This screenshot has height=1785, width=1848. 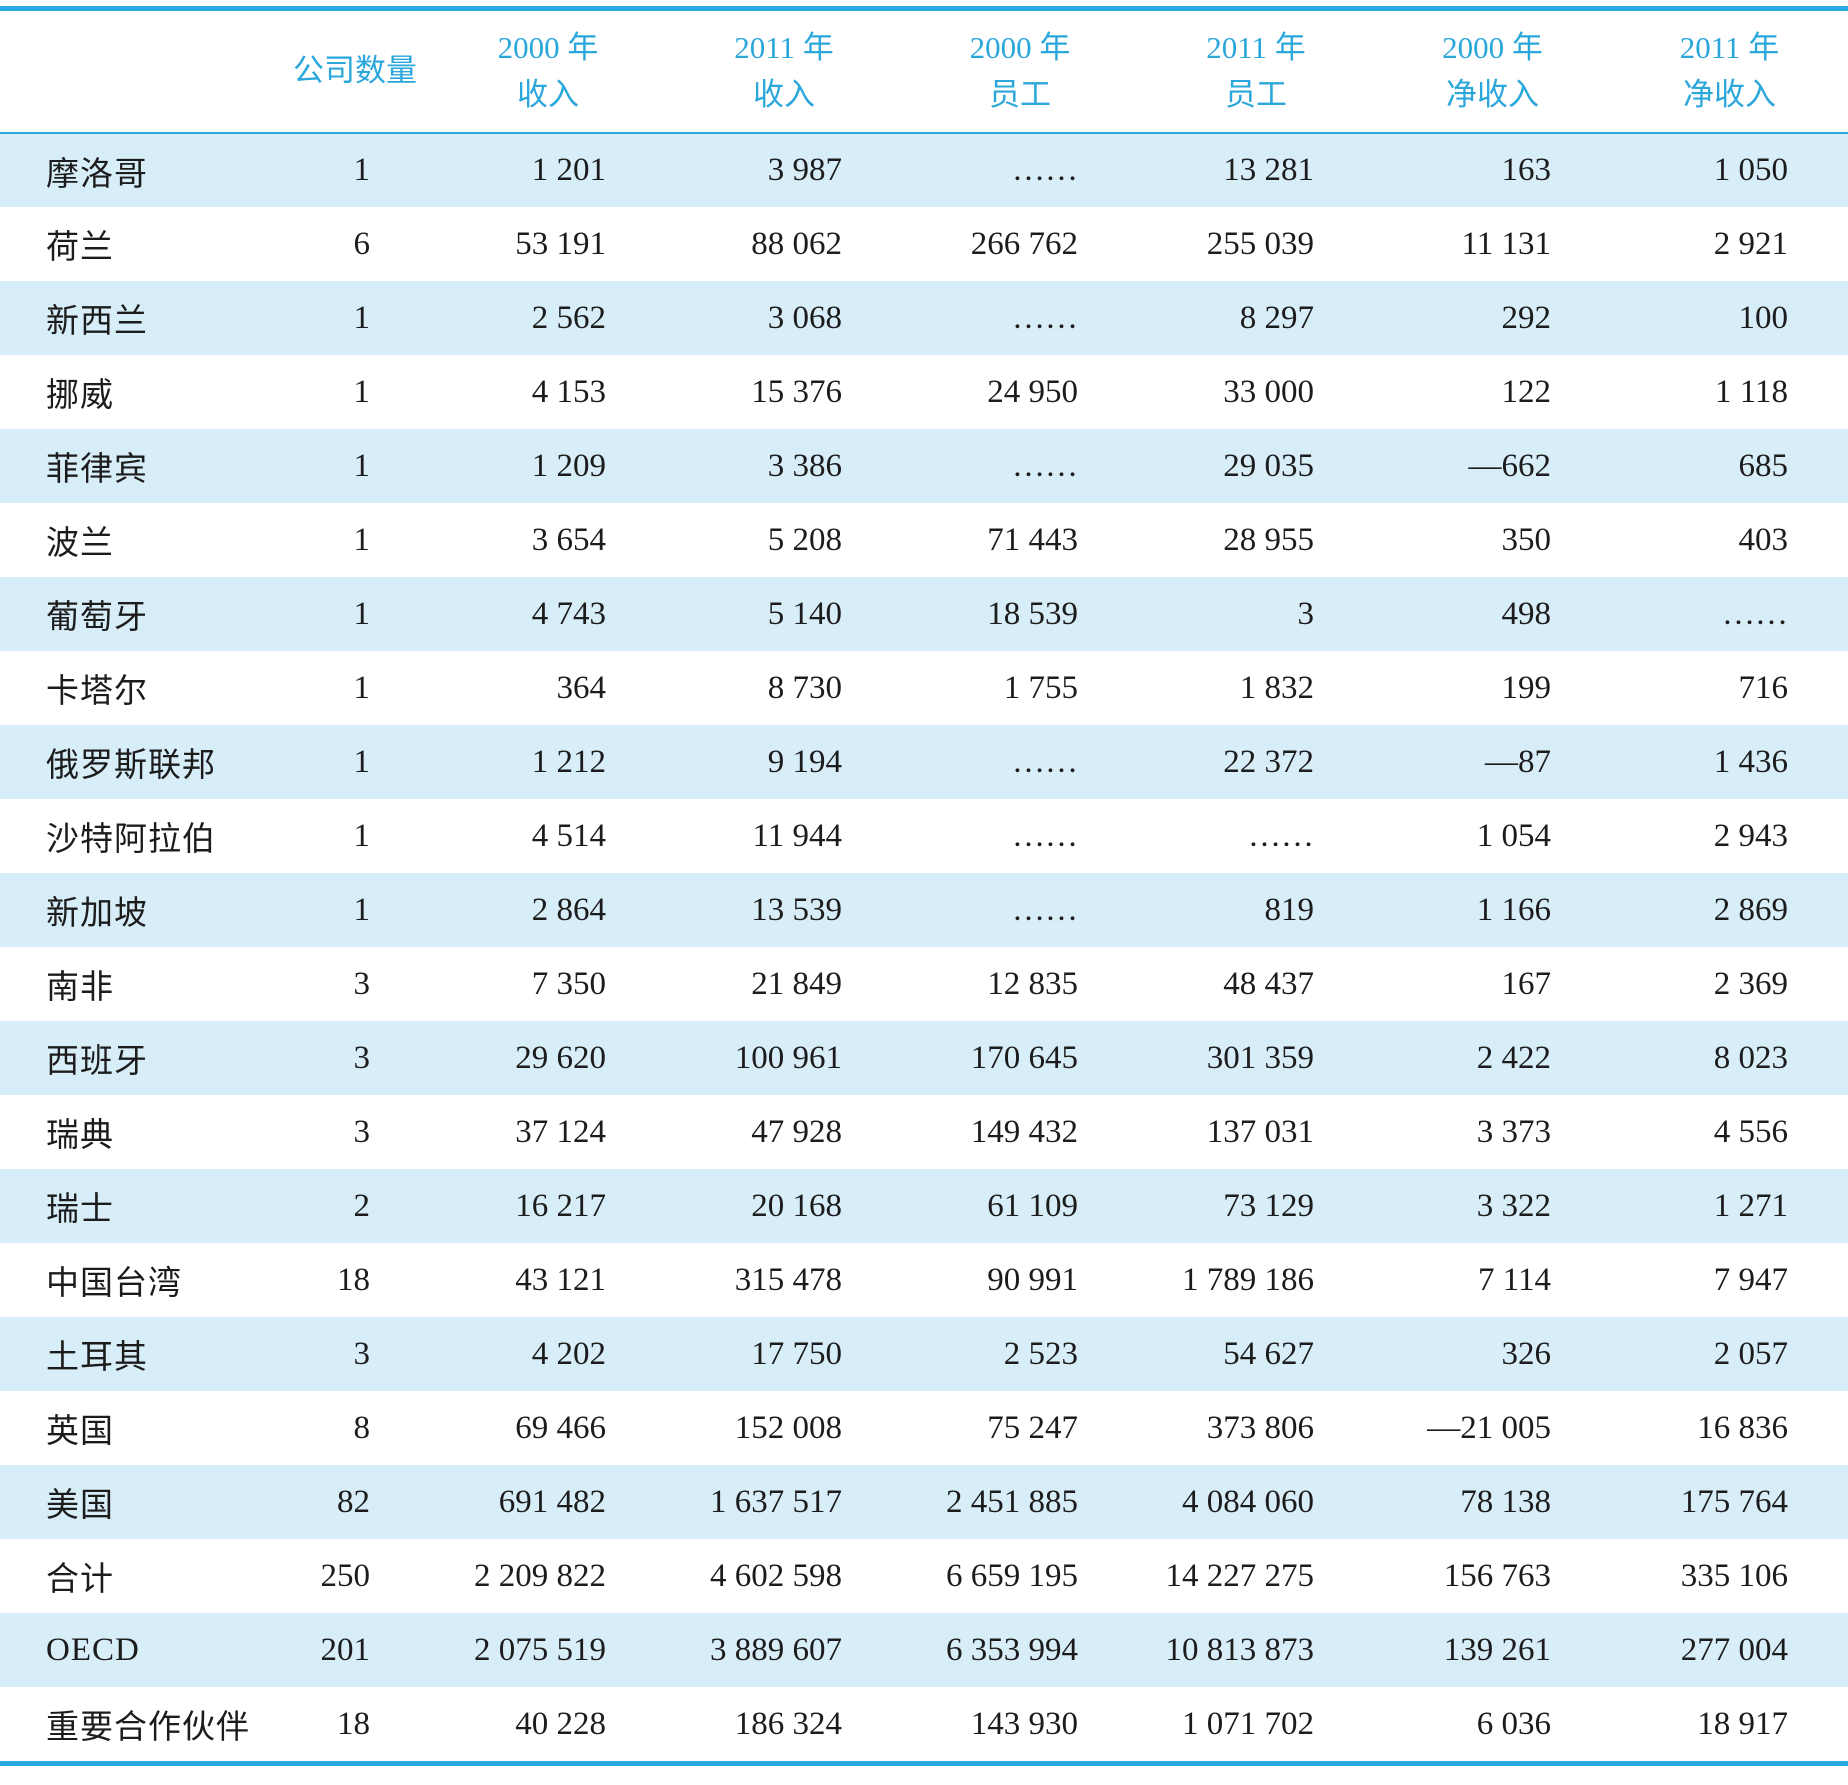 What do you see at coordinates (568, 539) in the screenshot?
I see `cell-value: 3 654` at bounding box center [568, 539].